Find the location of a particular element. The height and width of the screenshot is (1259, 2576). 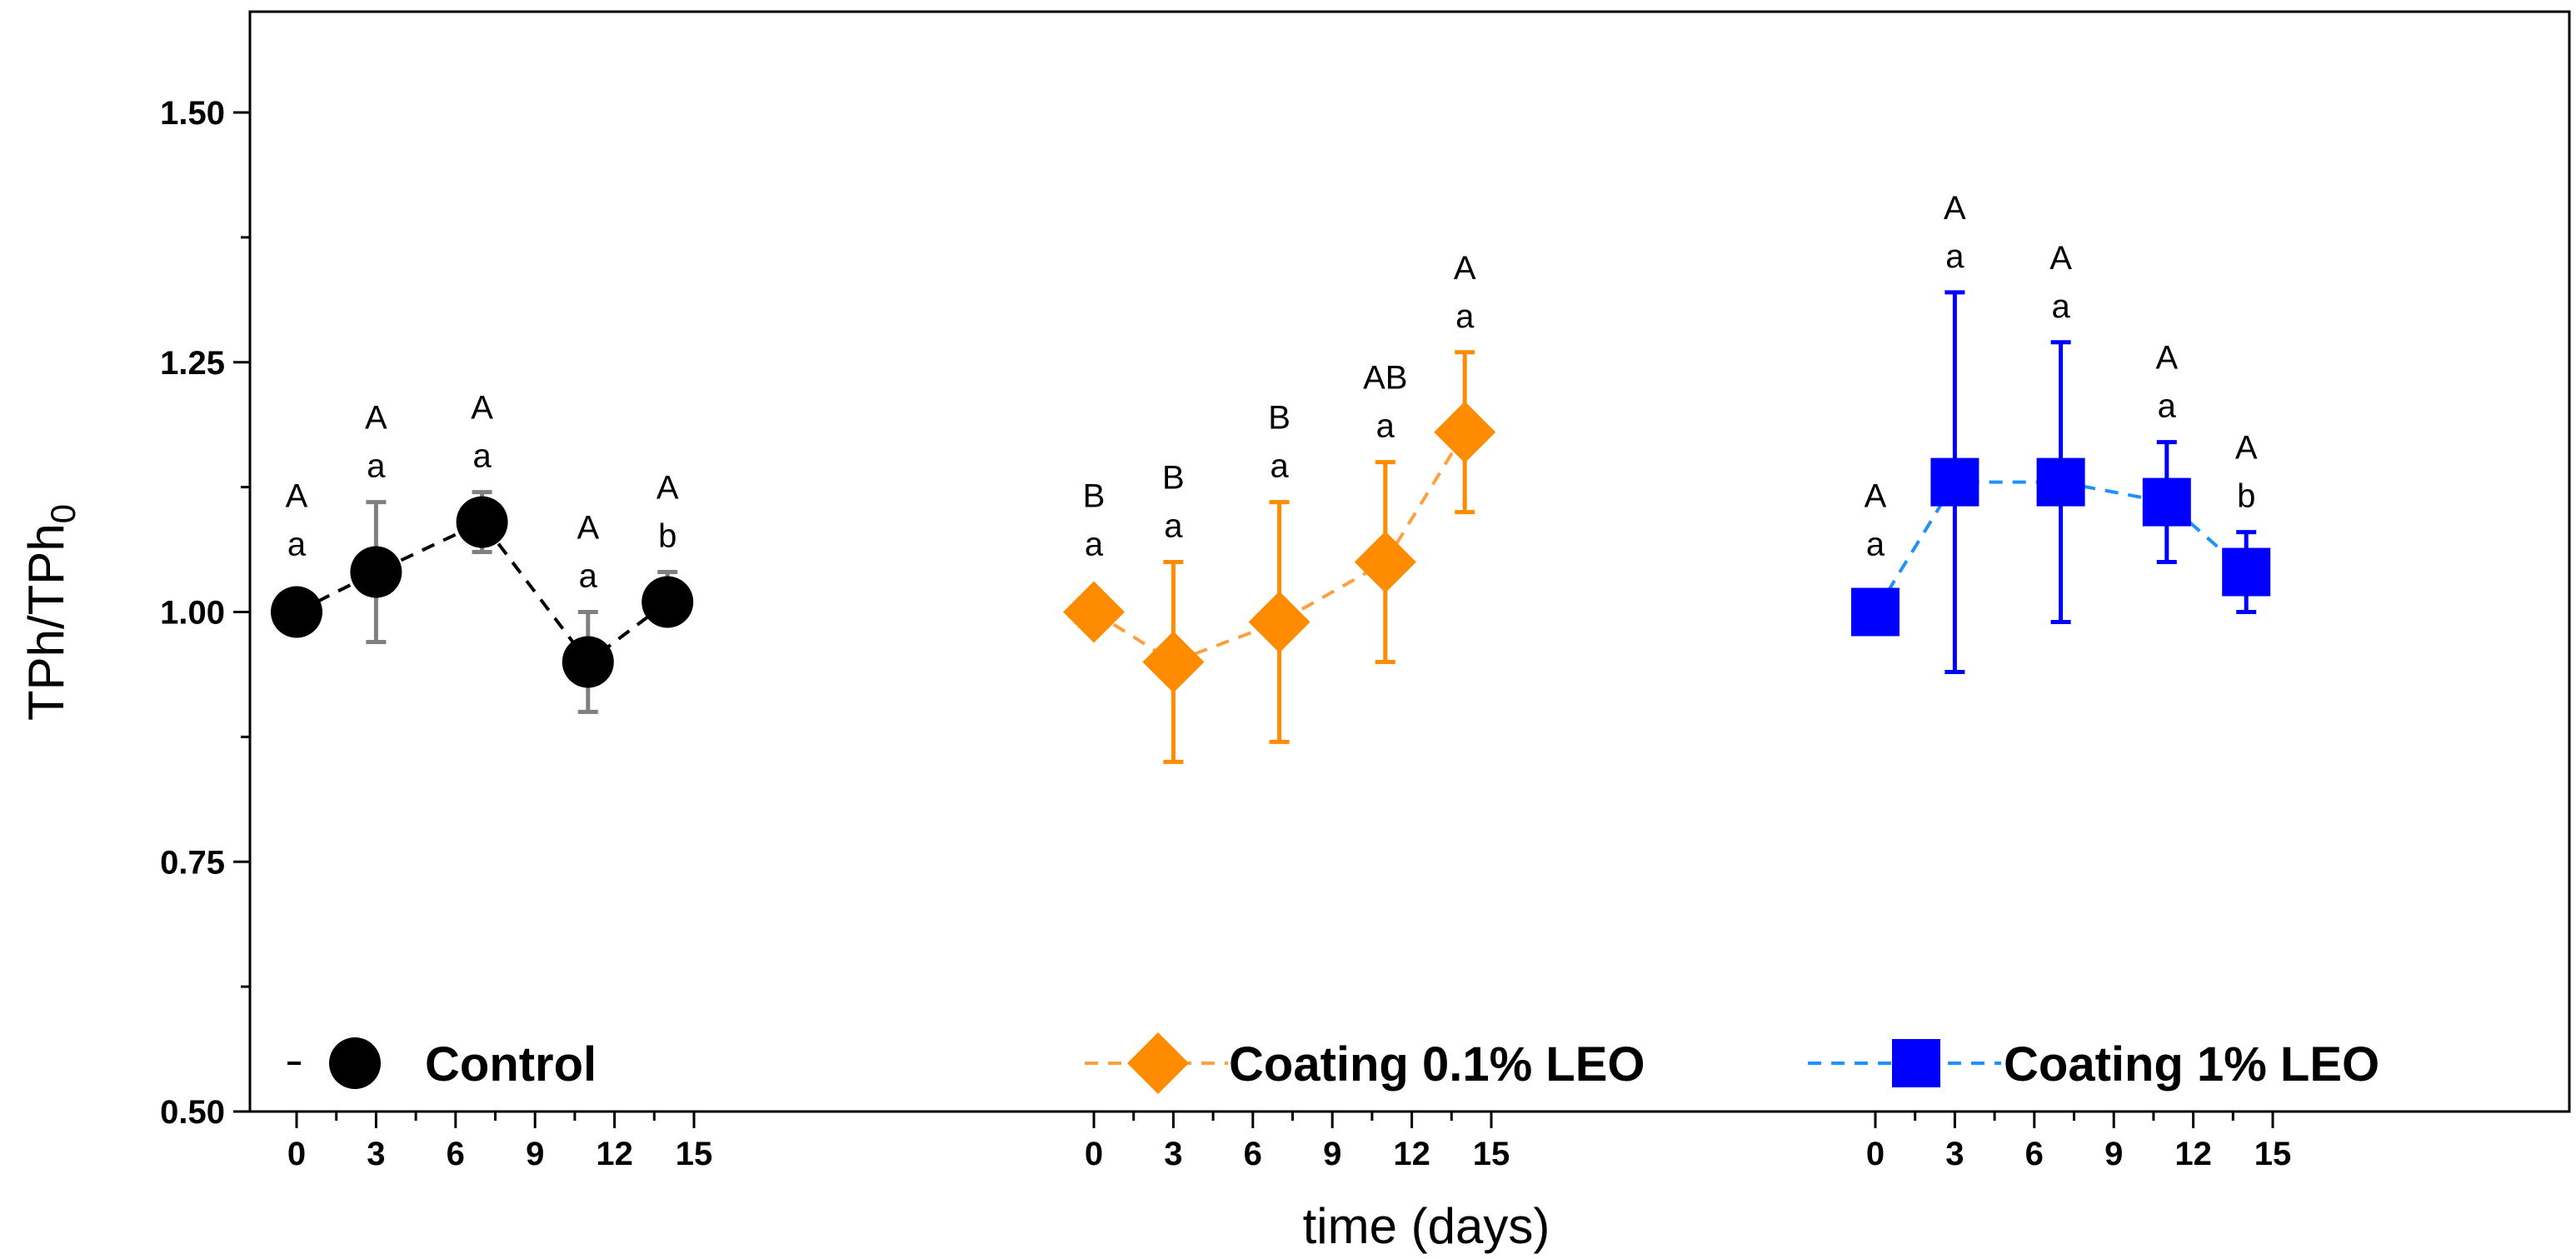

control-letter-lower: b is located at coordinates (667, 537).